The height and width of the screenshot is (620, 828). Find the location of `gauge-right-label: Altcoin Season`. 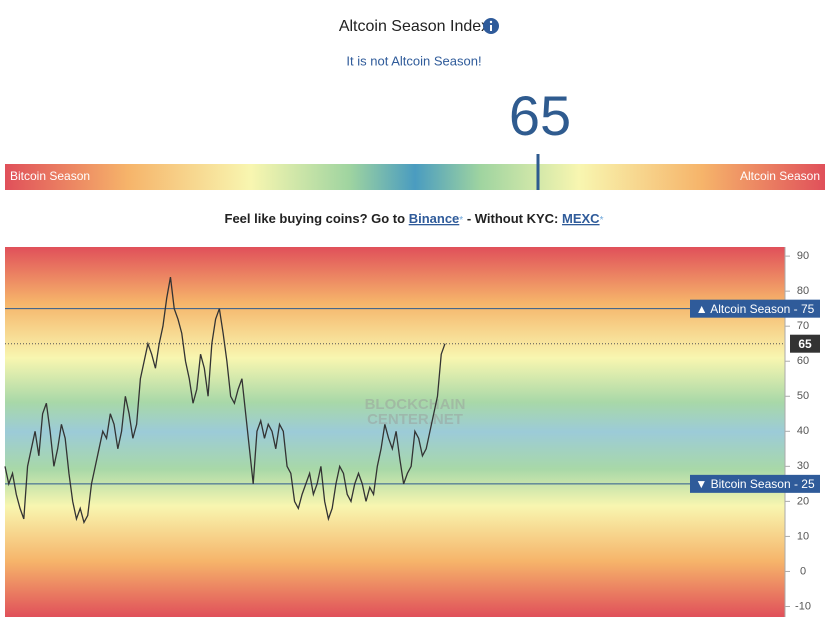

gauge-right-label: Altcoin Season is located at coordinates (780, 176).